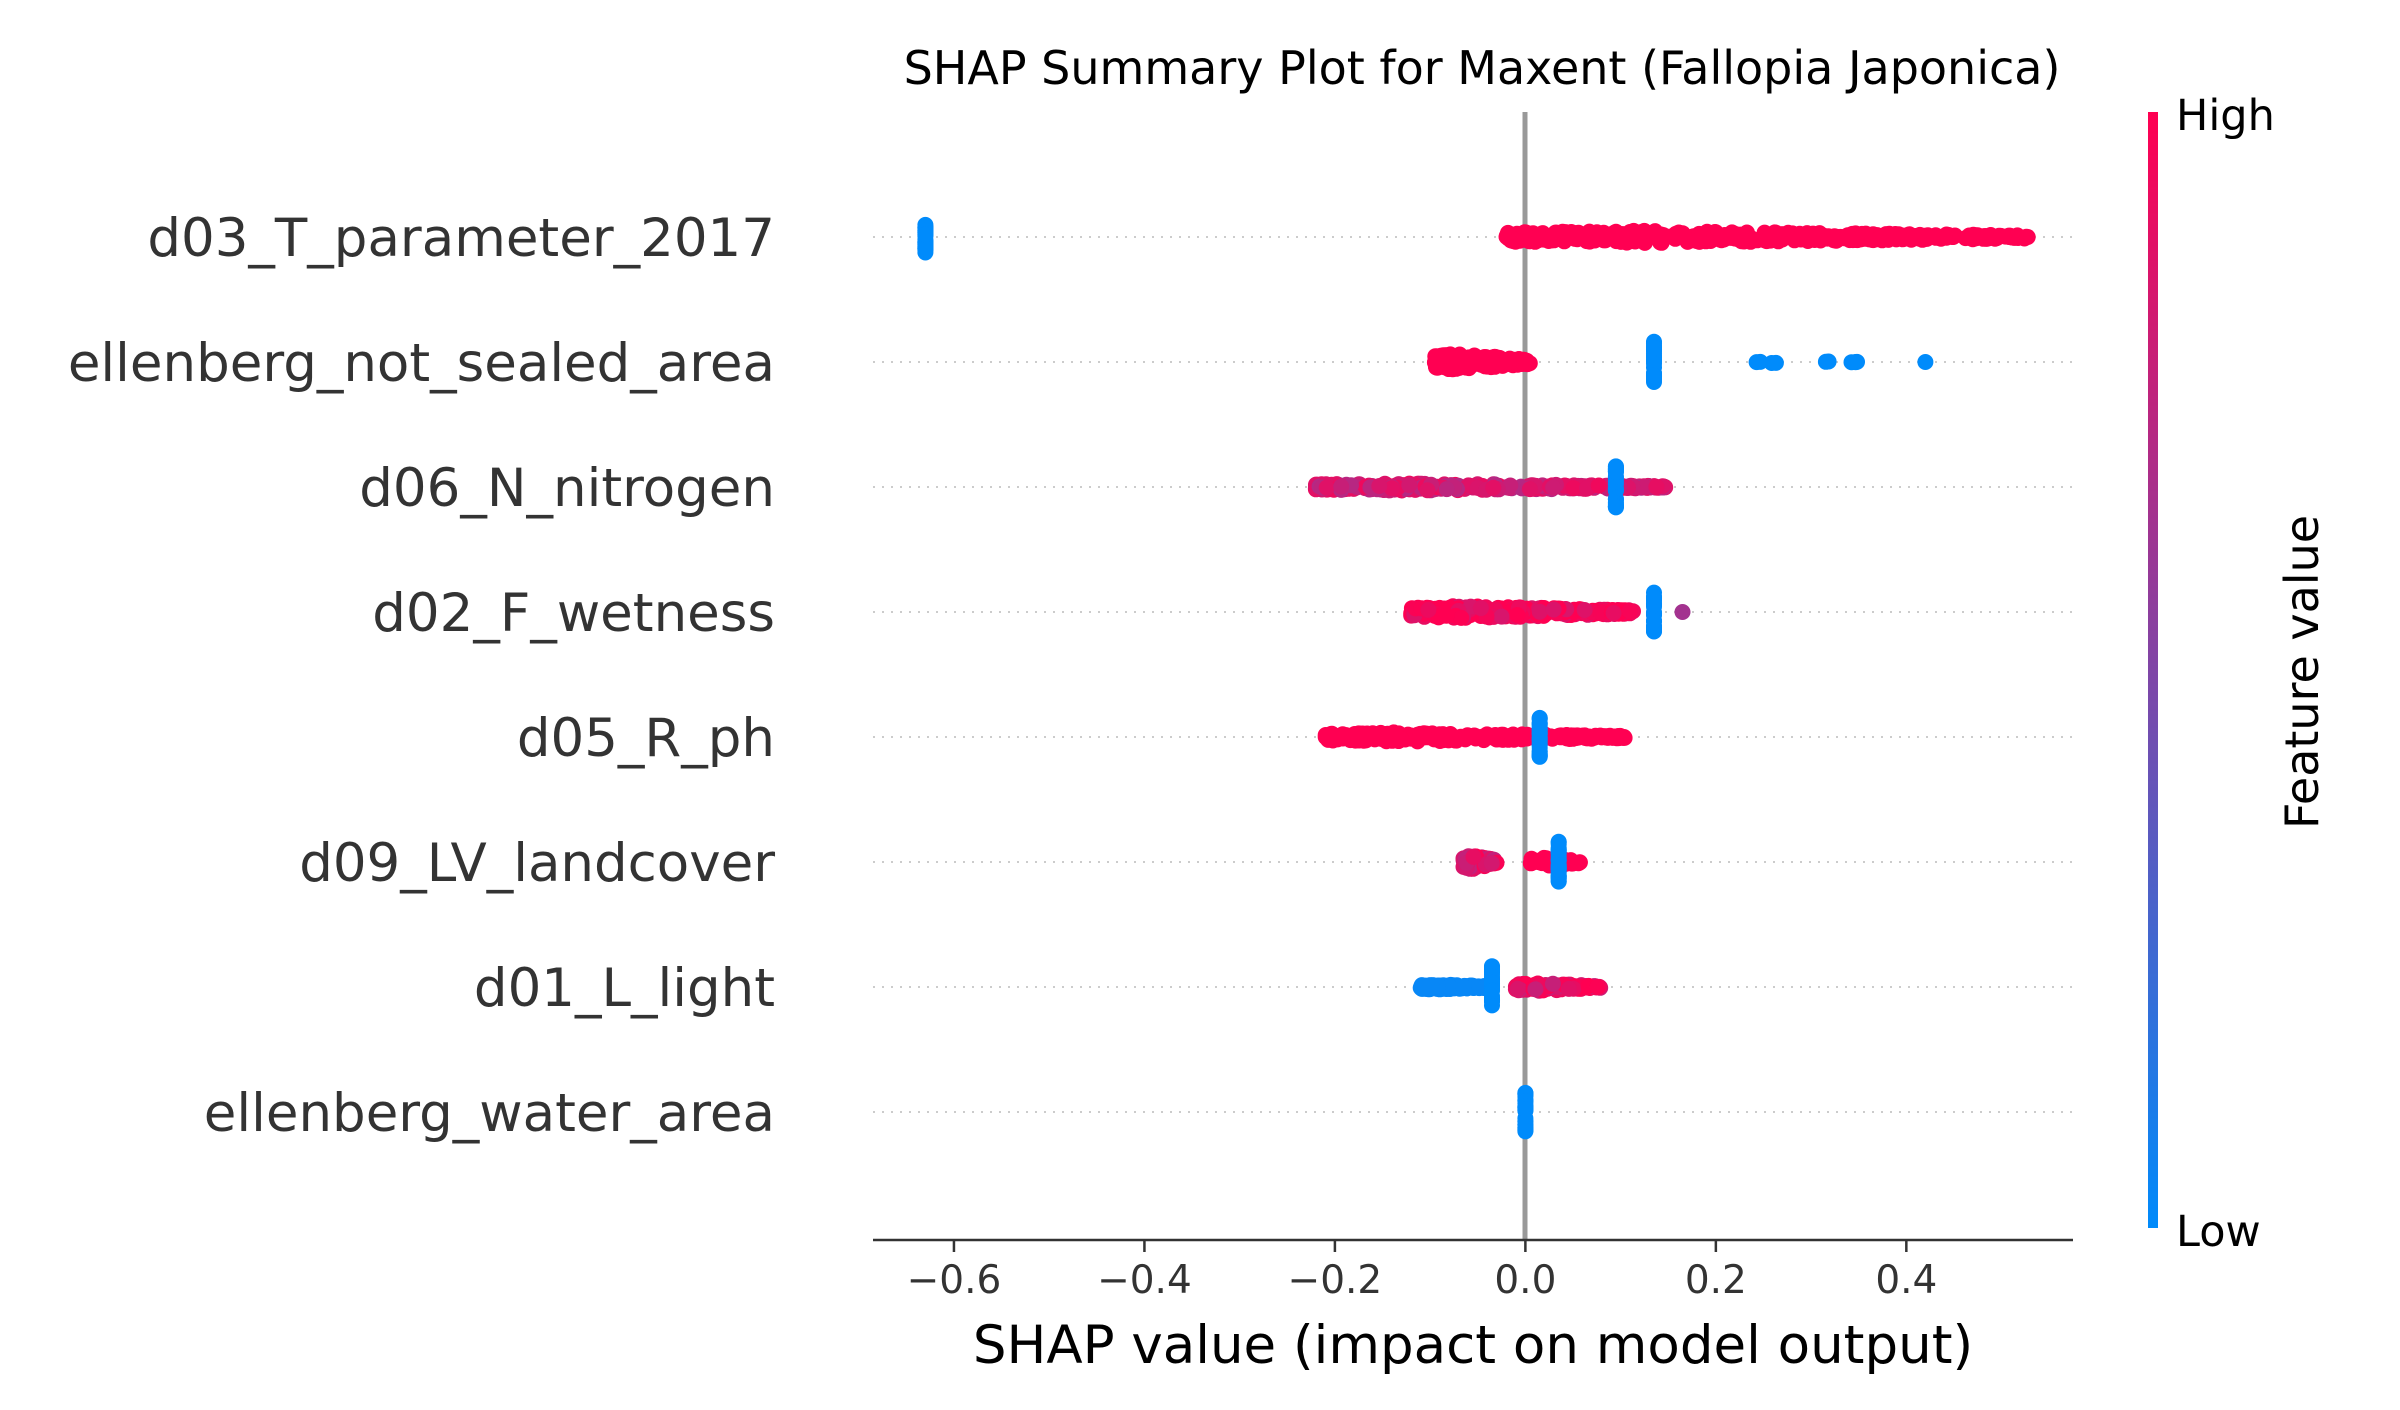 The height and width of the screenshot is (1410, 2400). What do you see at coordinates (1473, 1345) in the screenshot?
I see `x-axis-label: SHAP value (impact on model output)` at bounding box center [1473, 1345].